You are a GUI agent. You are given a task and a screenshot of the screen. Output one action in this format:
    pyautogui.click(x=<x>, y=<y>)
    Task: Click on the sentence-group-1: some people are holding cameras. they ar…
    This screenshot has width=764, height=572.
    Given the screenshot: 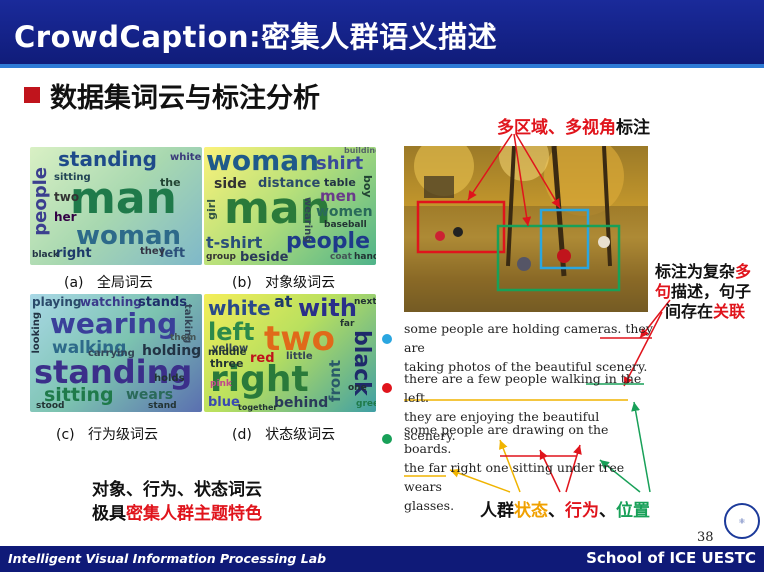 What is the action you would take?
    pyautogui.click(x=528, y=347)
    